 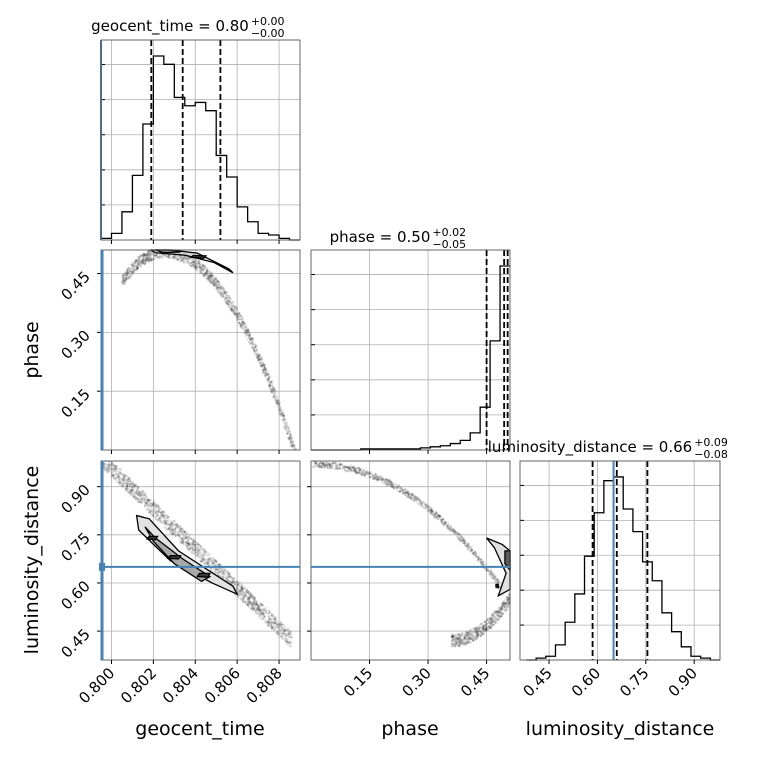 What do you see at coordinates (199, 729) in the screenshot?
I see `axis-label-x: geocent_time` at bounding box center [199, 729].